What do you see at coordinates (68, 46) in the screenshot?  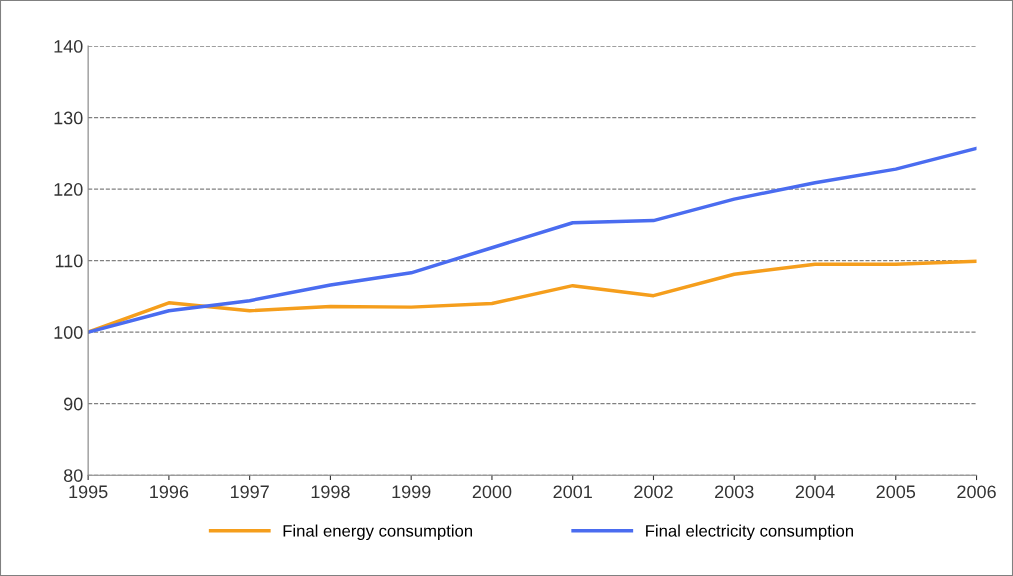 I see `y-tick-label: 140` at bounding box center [68, 46].